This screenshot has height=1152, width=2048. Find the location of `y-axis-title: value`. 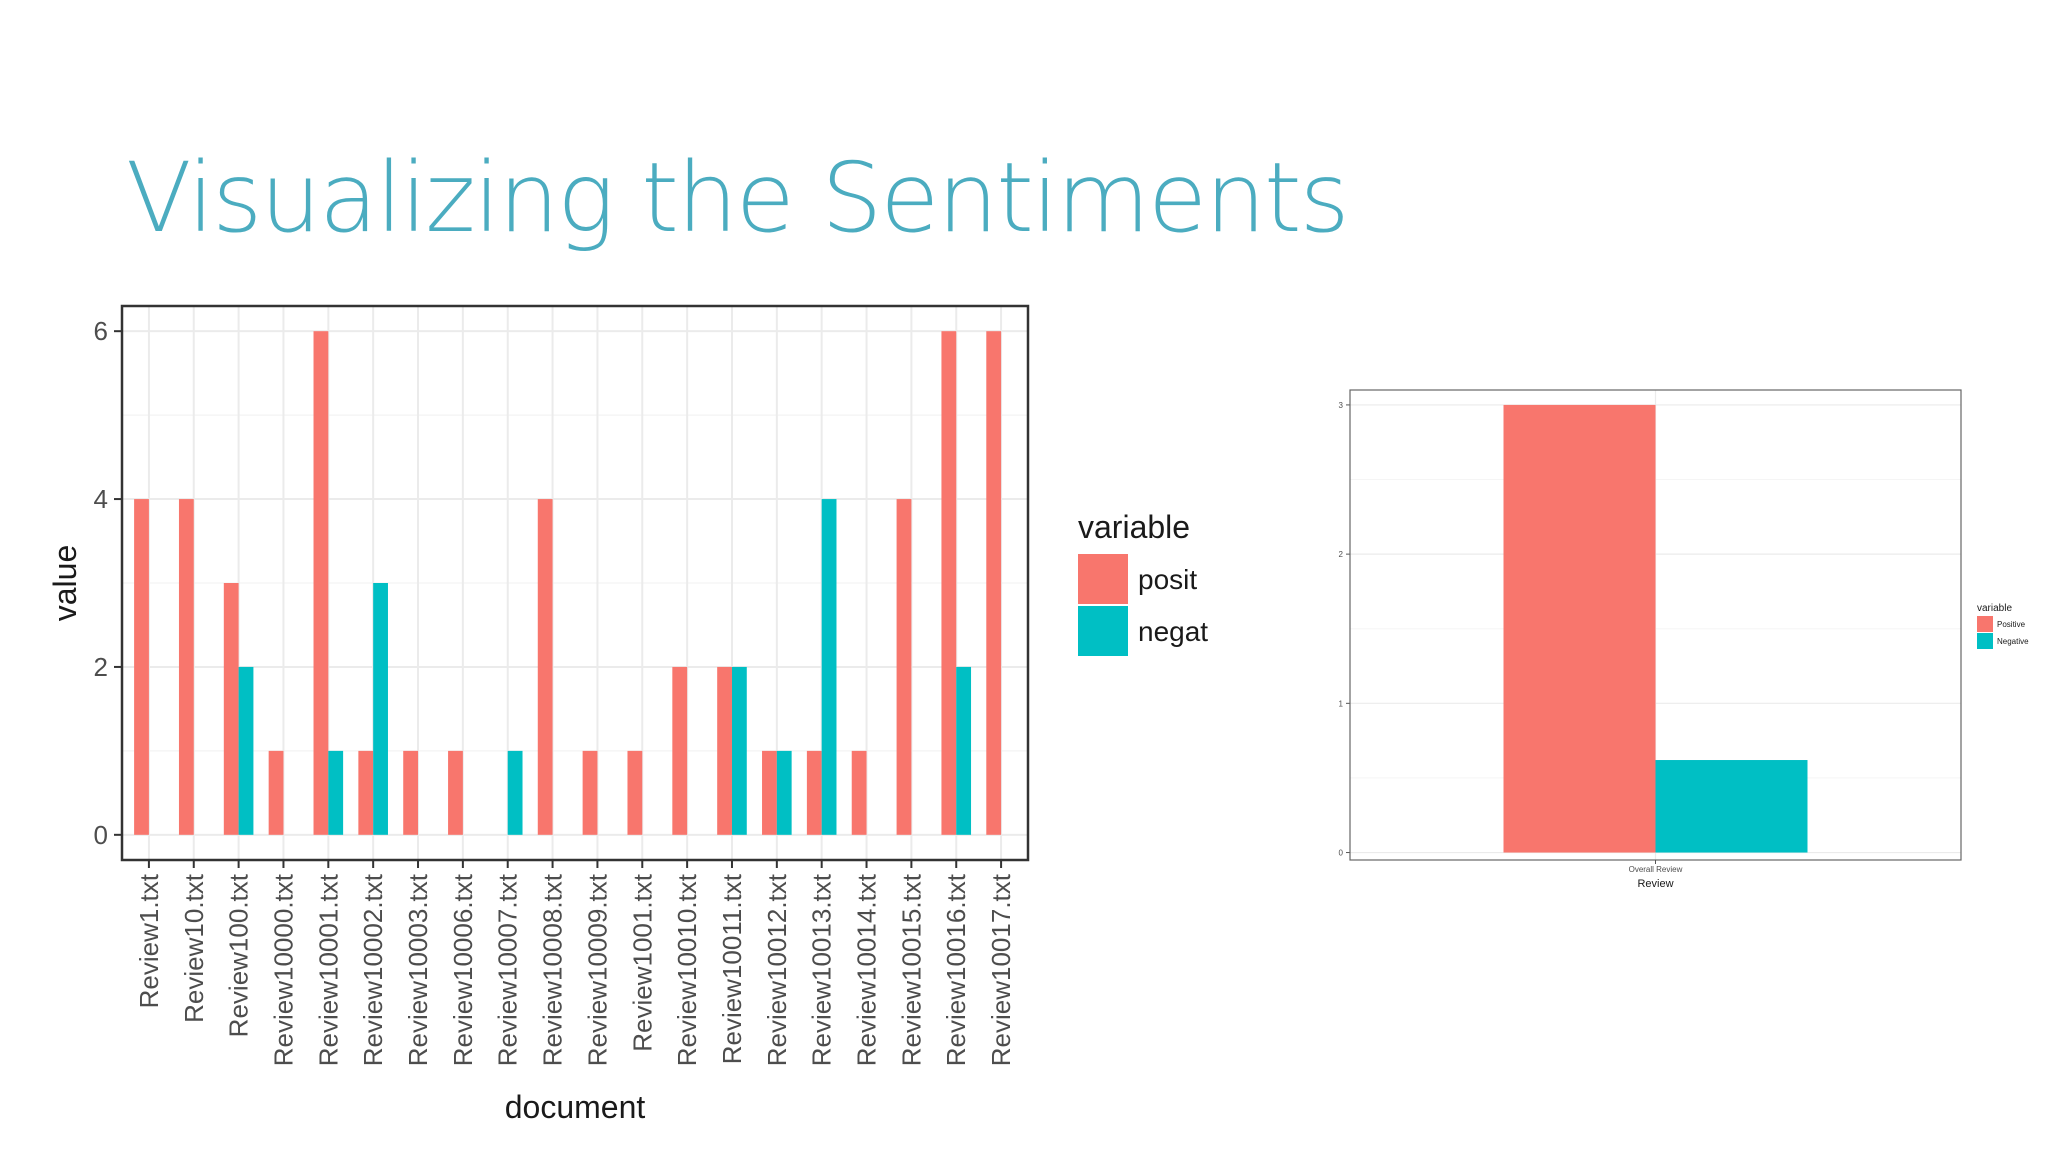

y-axis-title: value is located at coordinates (65, 583).